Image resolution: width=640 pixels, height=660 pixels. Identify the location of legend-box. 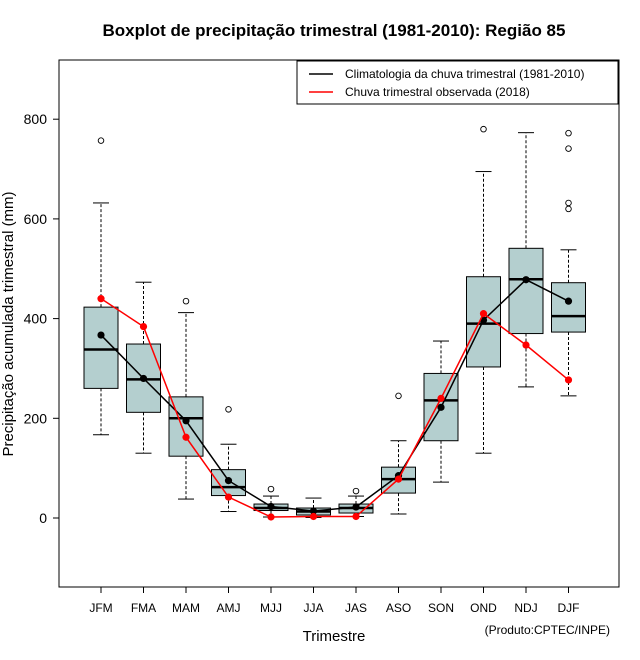
(457, 82).